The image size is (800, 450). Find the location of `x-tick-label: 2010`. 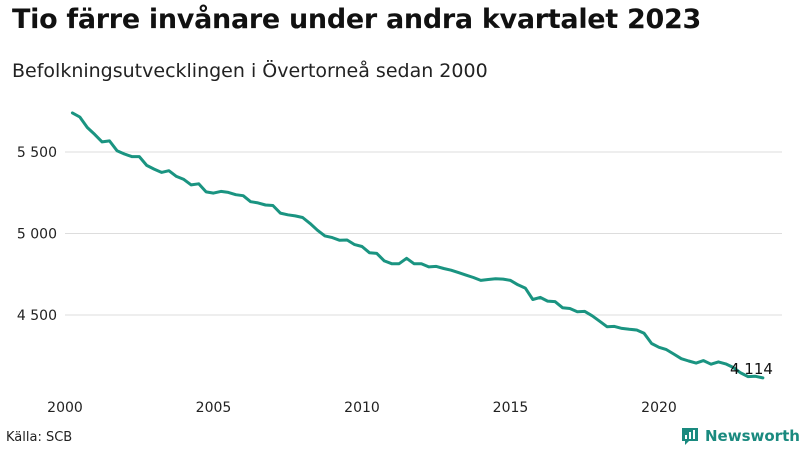

x-tick-label: 2010 is located at coordinates (362, 408).